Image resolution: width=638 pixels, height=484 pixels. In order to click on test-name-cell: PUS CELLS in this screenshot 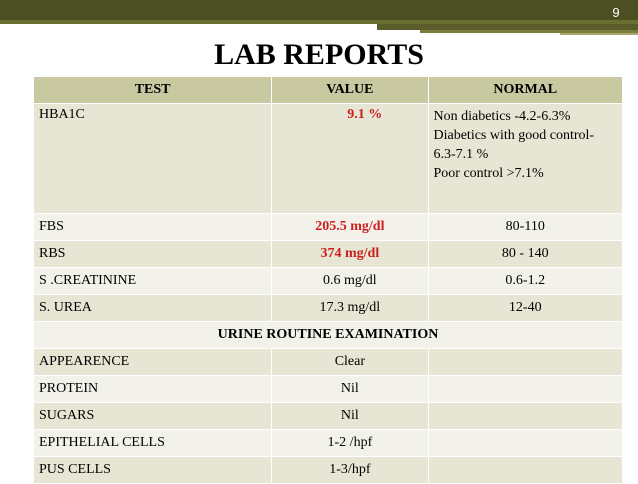, I will do `click(152, 470)`.